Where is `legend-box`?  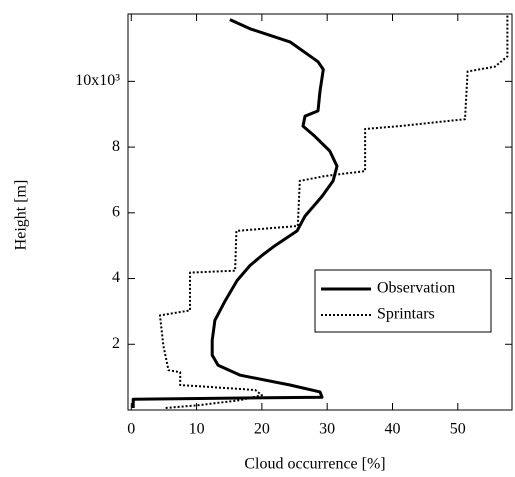 legend-box is located at coordinates (403, 301).